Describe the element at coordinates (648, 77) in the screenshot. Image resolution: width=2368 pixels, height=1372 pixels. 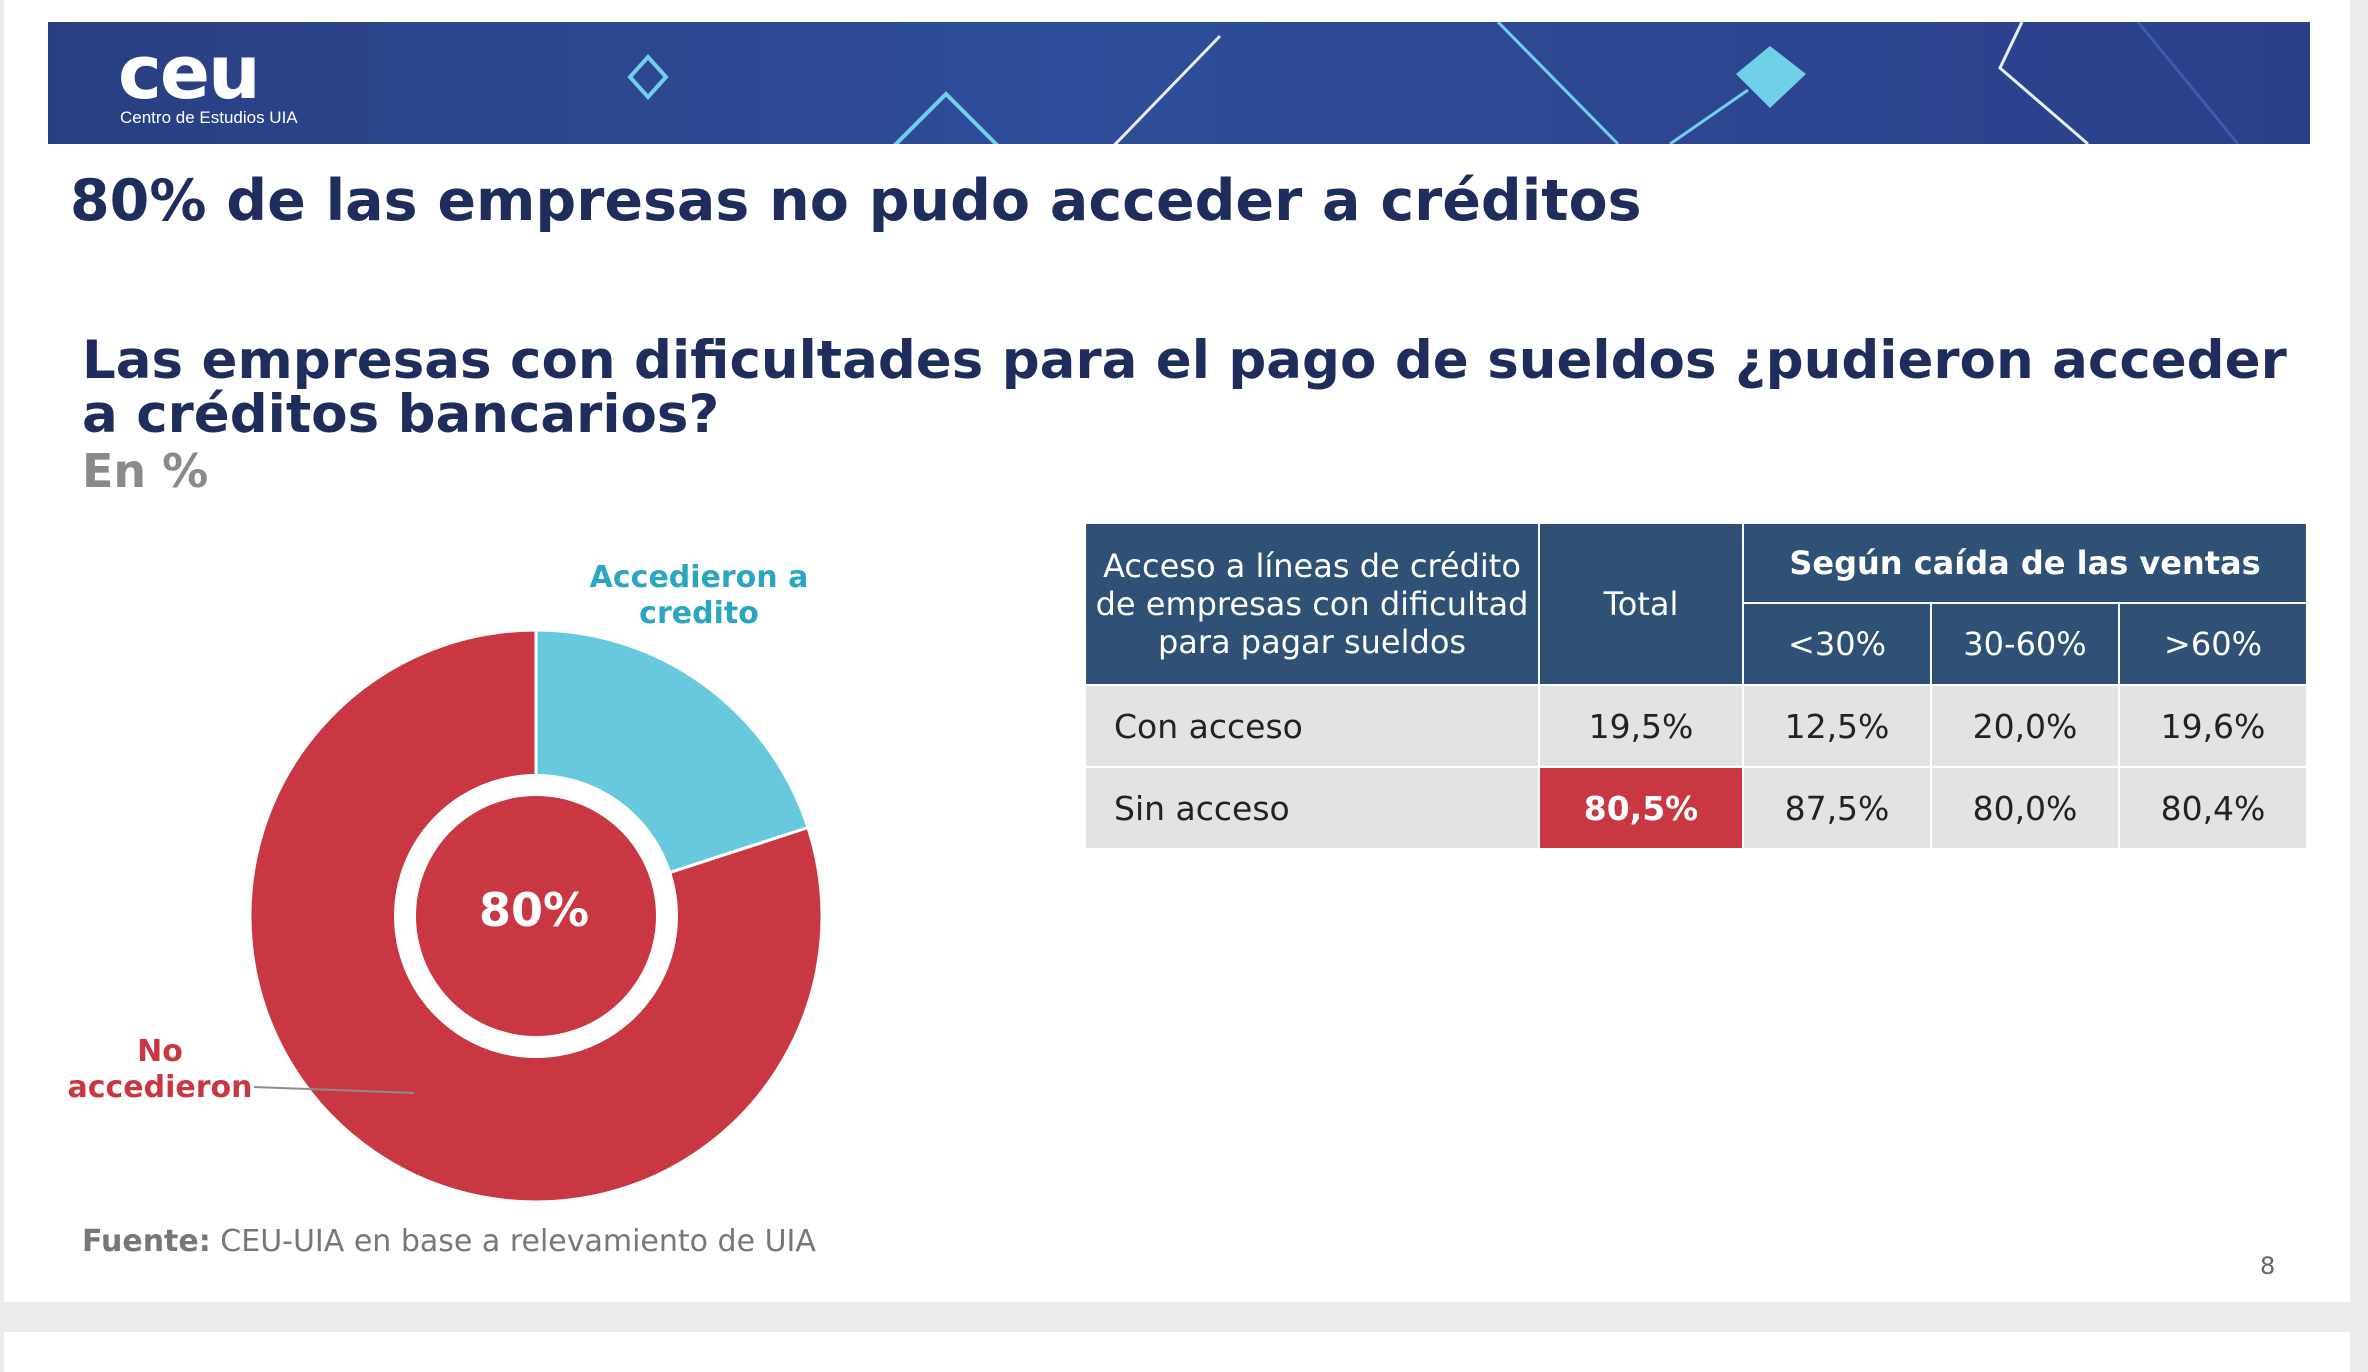
I see `diamond-outline-icon` at that location.